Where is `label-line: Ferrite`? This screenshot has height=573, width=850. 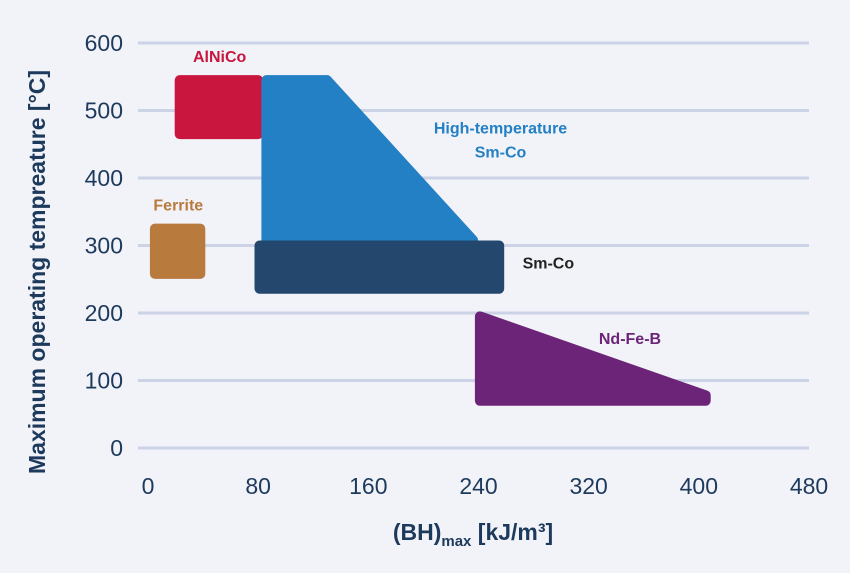
label-line: Ferrite is located at coordinates (178, 205).